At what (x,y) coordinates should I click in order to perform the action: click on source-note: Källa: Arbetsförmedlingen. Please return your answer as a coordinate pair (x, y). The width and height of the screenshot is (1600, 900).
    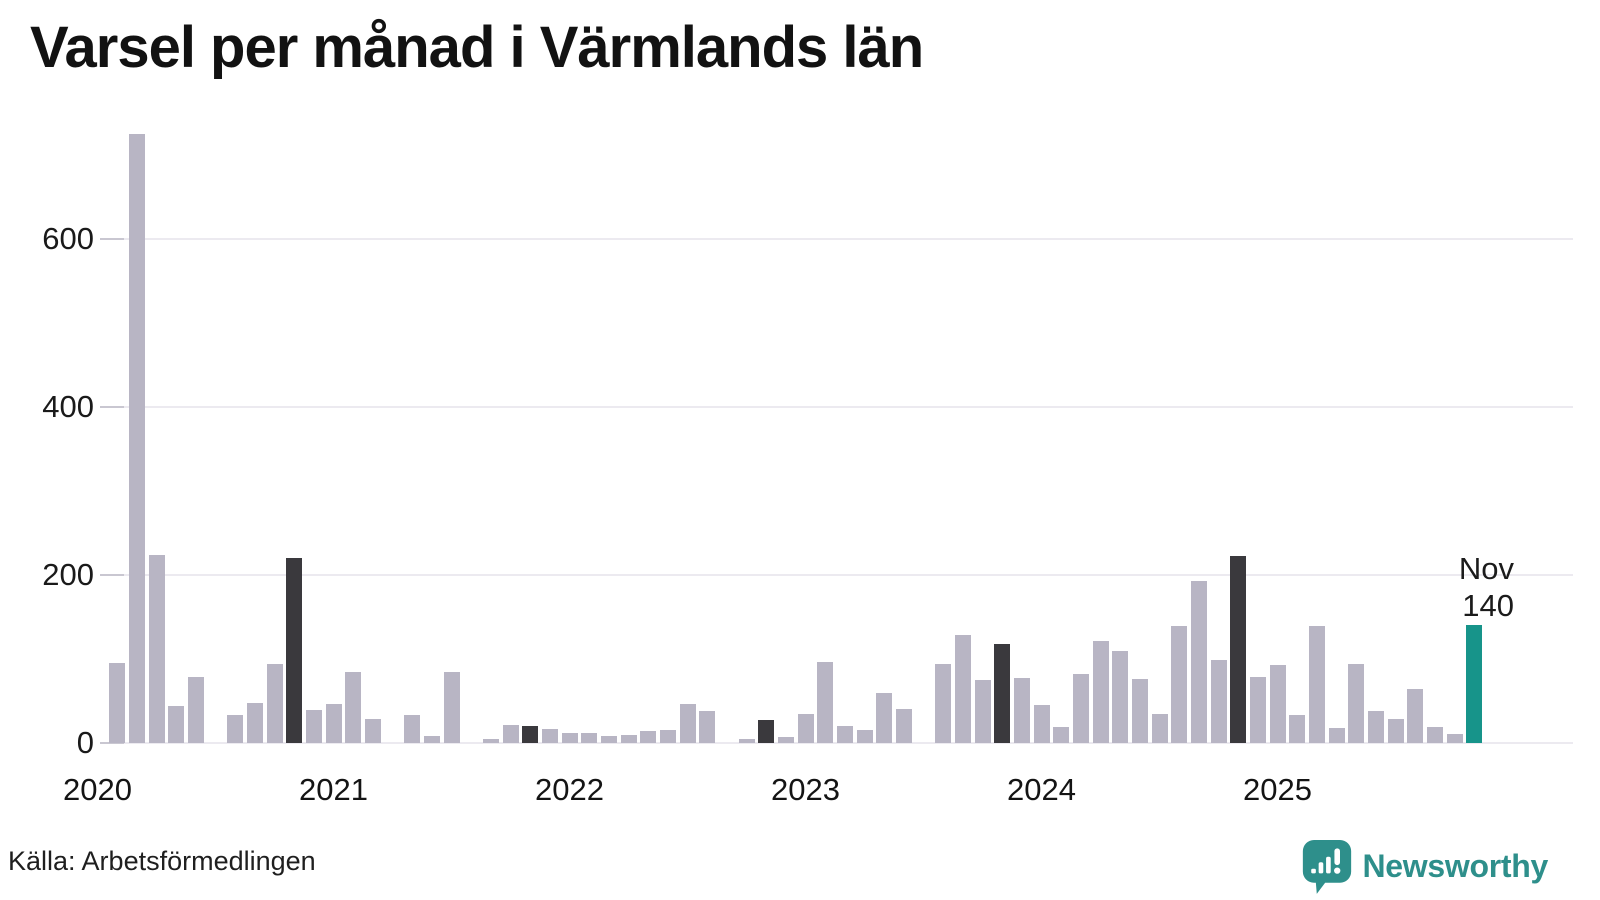
    Looking at the image, I should click on (162, 861).